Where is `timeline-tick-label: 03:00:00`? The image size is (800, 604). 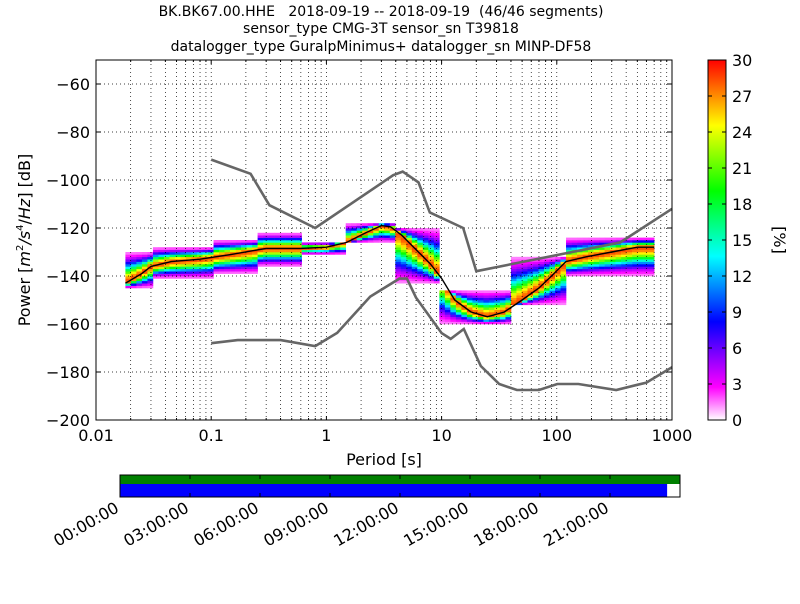
timeline-tick-label: 03:00:00 is located at coordinates (156, 524).